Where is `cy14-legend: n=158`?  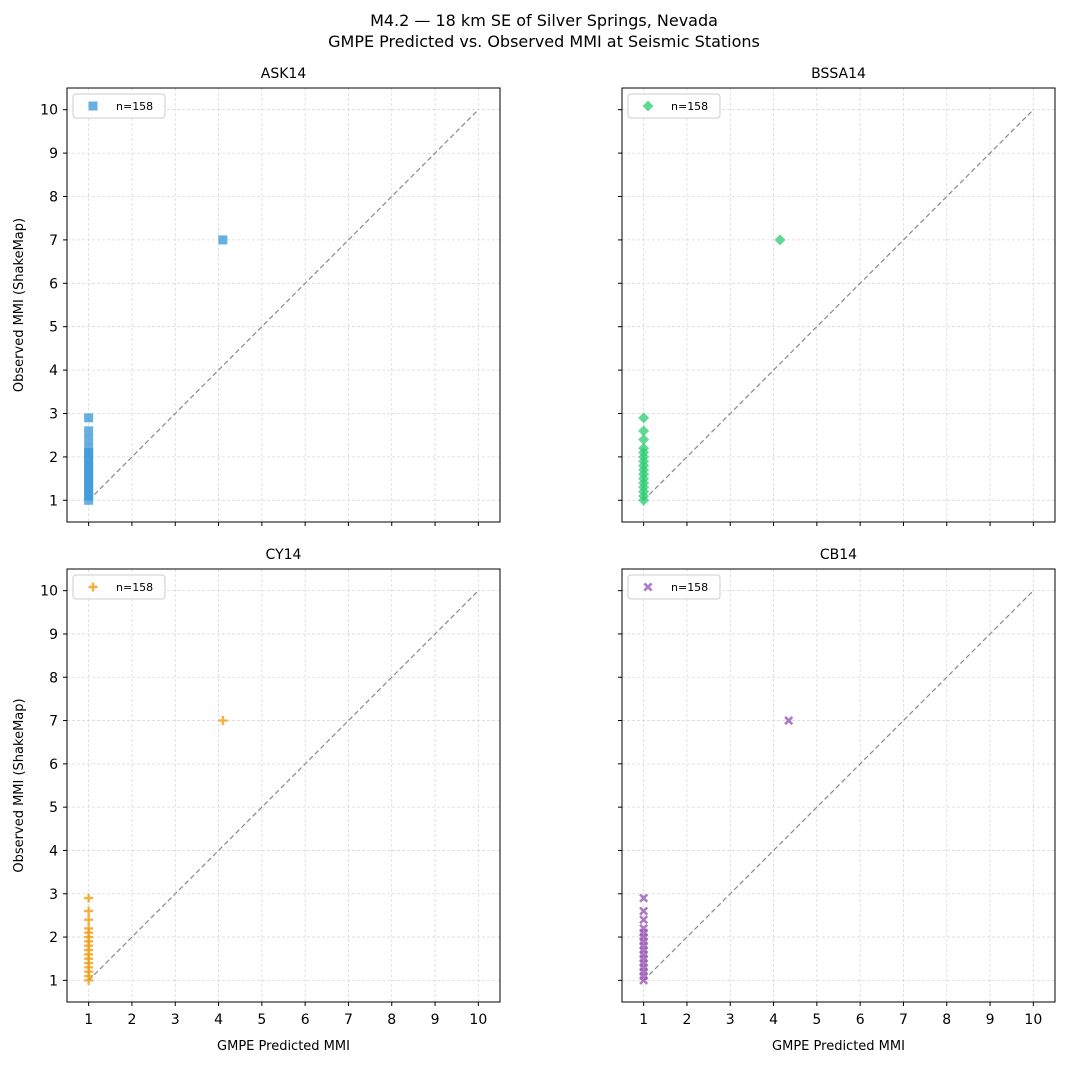 cy14-legend: n=158 is located at coordinates (119, 587).